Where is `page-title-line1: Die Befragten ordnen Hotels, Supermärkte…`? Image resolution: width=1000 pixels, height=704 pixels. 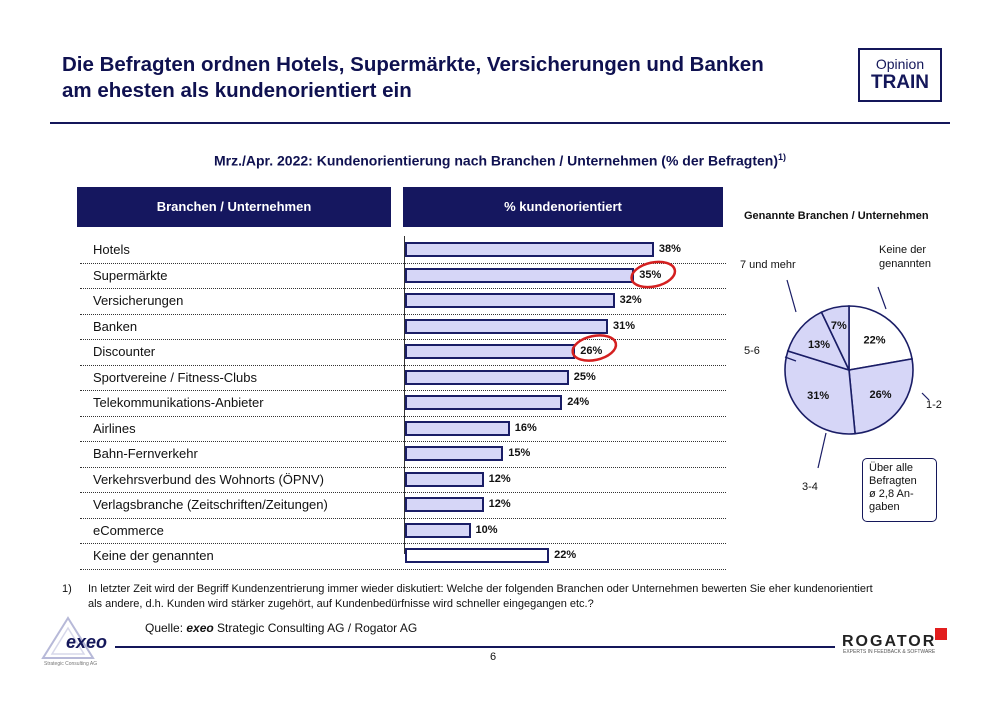
page-title-line1: Die Befragten ordnen Hotels, Supermärkte… is located at coordinates (413, 64).